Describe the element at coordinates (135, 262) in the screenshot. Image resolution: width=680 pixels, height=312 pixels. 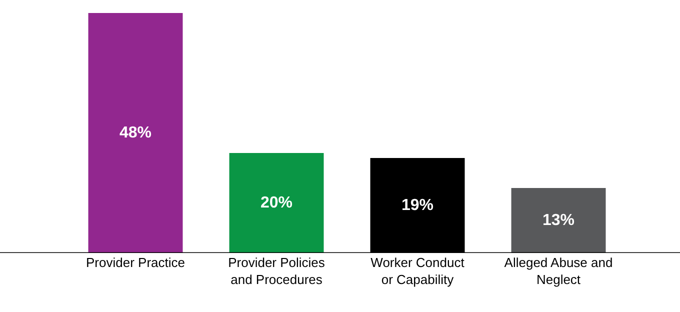
I see `x-tick-label: Provider Practice` at that location.